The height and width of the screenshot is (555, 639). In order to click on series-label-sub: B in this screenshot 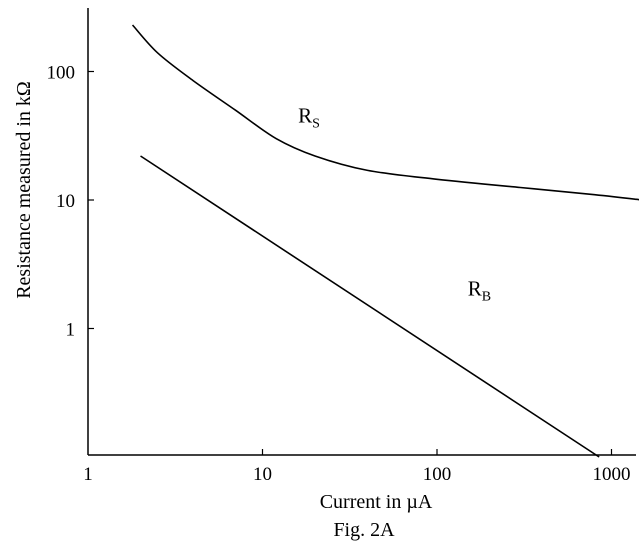, I will do `click(486, 297)`.